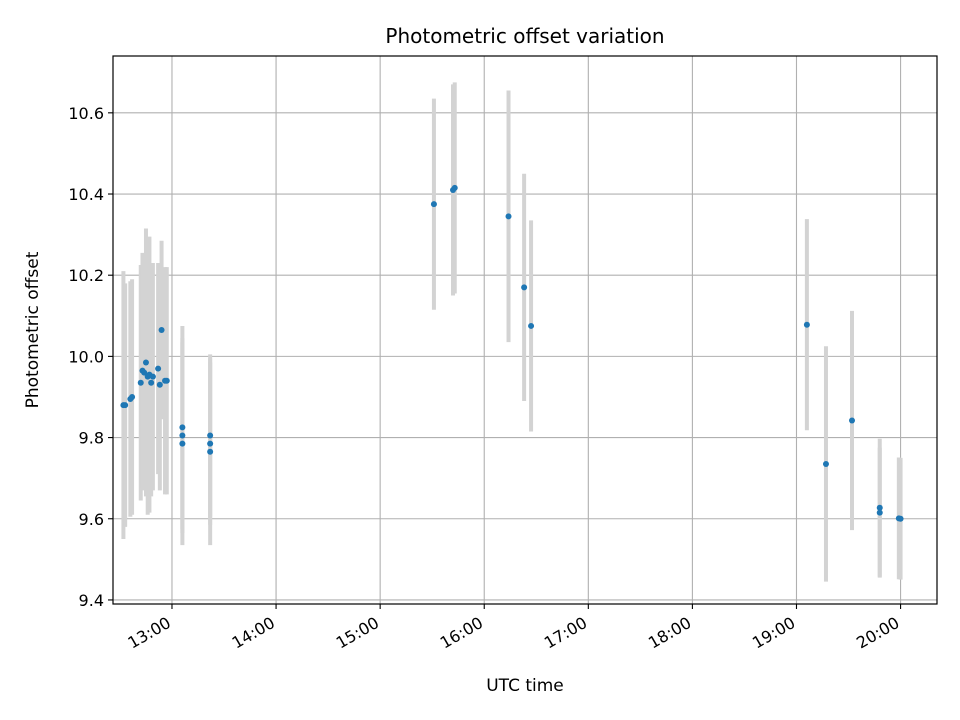 This screenshot has width=960, height=720. Describe the element at coordinates (91, 600) in the screenshot. I see `y-tick-label: 9.4` at that location.